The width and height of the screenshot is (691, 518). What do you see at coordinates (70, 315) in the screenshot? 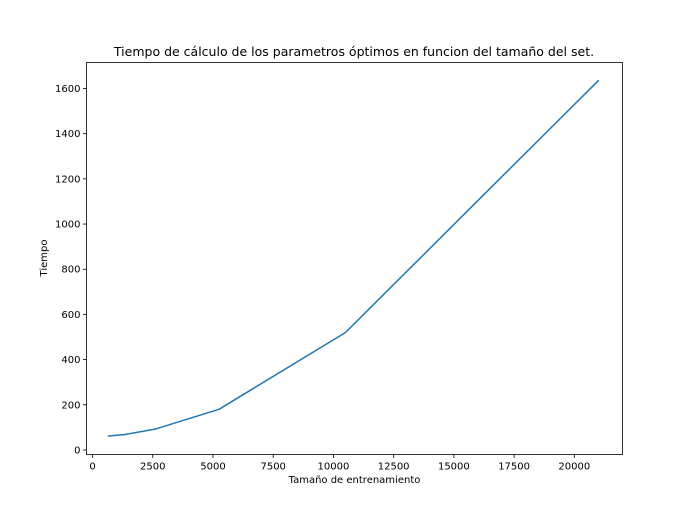
I see `y-tick-label: 600` at bounding box center [70, 315].